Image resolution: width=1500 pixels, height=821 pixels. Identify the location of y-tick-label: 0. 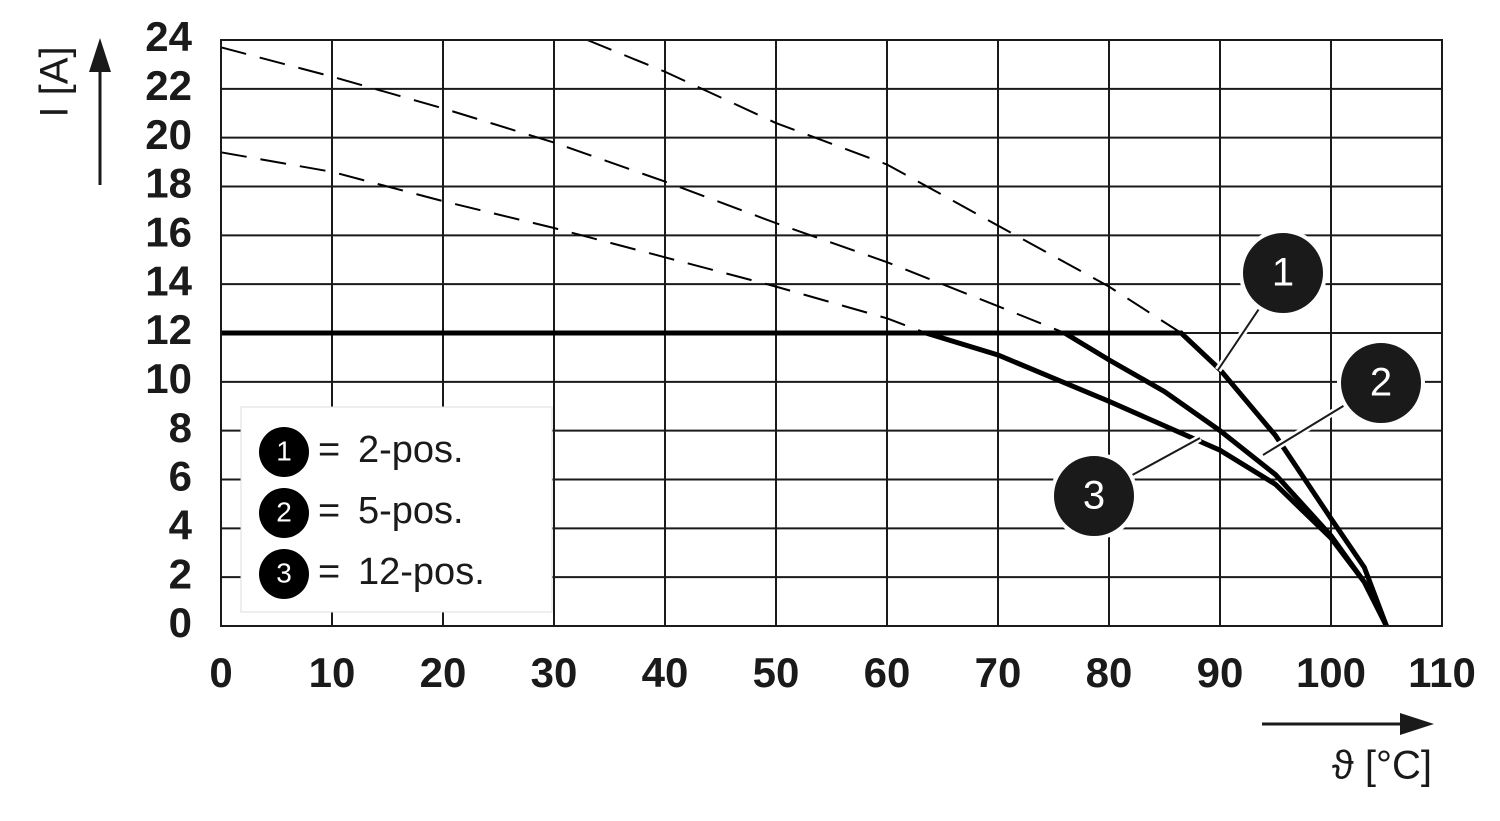
(180, 622).